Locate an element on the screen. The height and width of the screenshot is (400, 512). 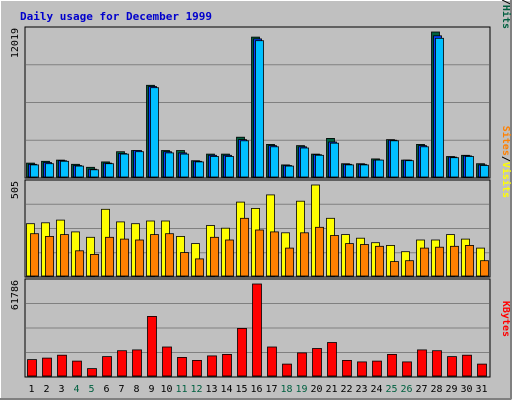
legend-segment-4: Hits is located at coordinates (506, 17).